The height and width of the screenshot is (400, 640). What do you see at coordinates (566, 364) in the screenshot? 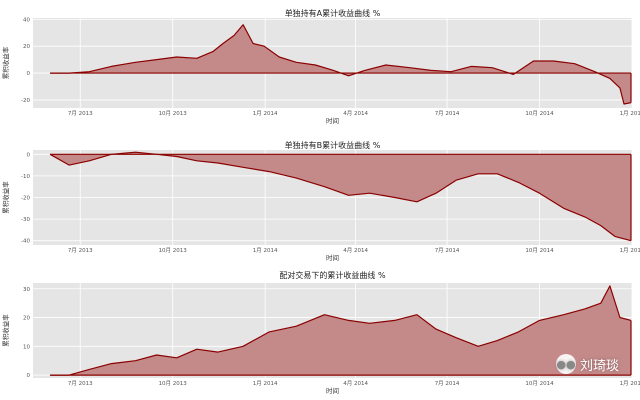
I see `chat-bubble-icon: ●●` at bounding box center [566, 364].